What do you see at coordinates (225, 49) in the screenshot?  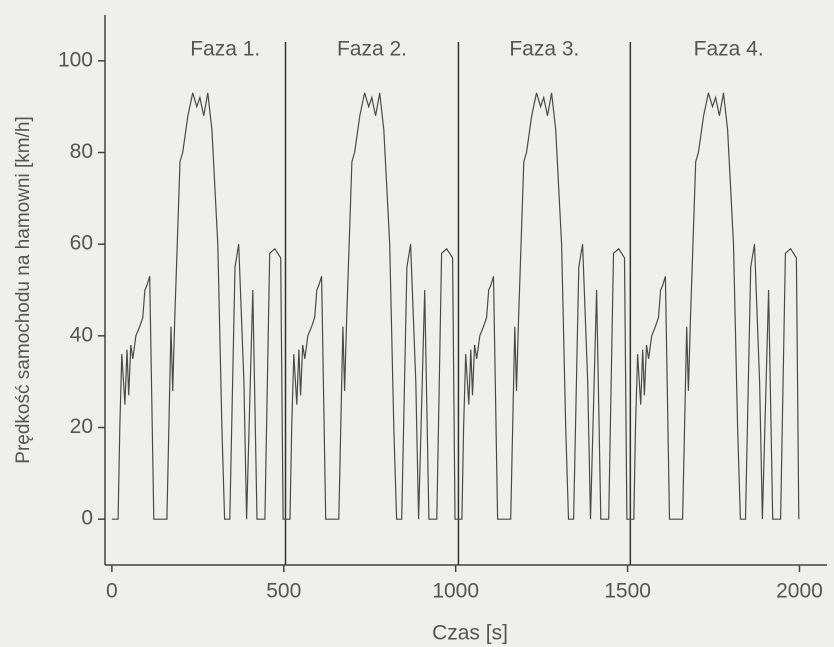 I see `phase-label: Faza 1.` at bounding box center [225, 49].